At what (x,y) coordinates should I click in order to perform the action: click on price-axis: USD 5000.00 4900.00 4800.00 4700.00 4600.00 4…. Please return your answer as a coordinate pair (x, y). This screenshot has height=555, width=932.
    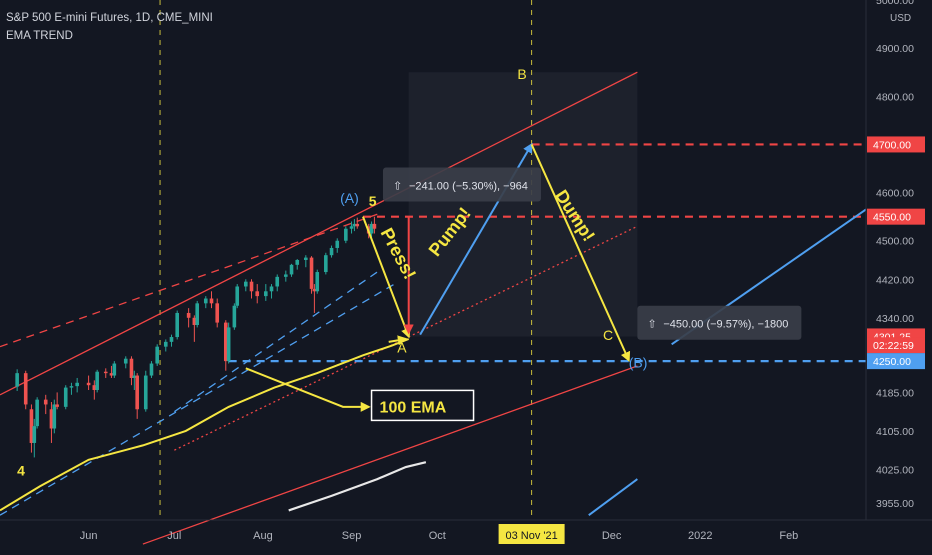
    Looking at the image, I should click on (898, 260).